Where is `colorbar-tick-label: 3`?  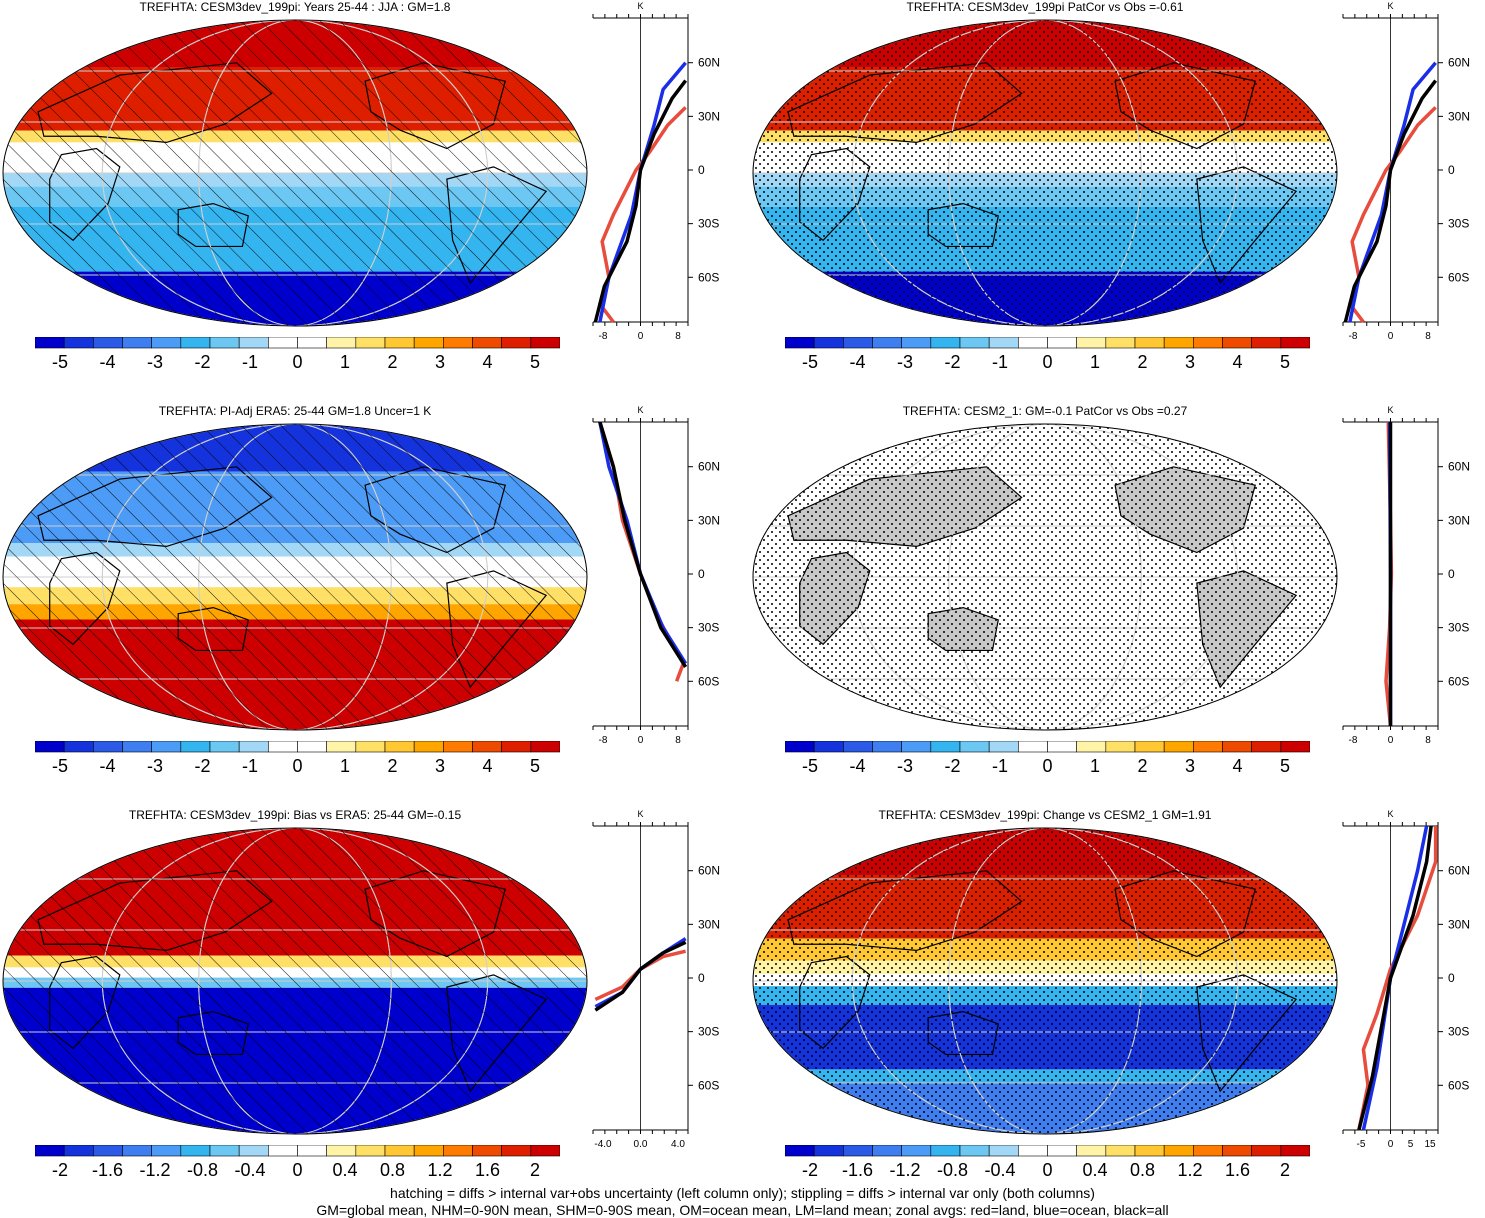 colorbar-tick-label: 3 is located at coordinates (440, 766).